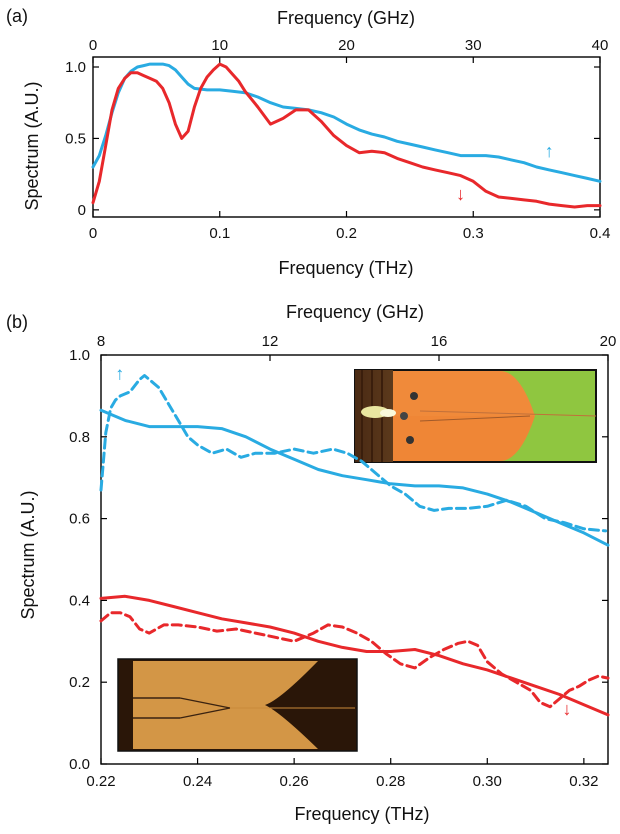 Image resolution: width=620 pixels, height=834 pixels. What do you see at coordinates (17, 322) in the screenshot?
I see `panel-b-label: (b)` at bounding box center [17, 322].